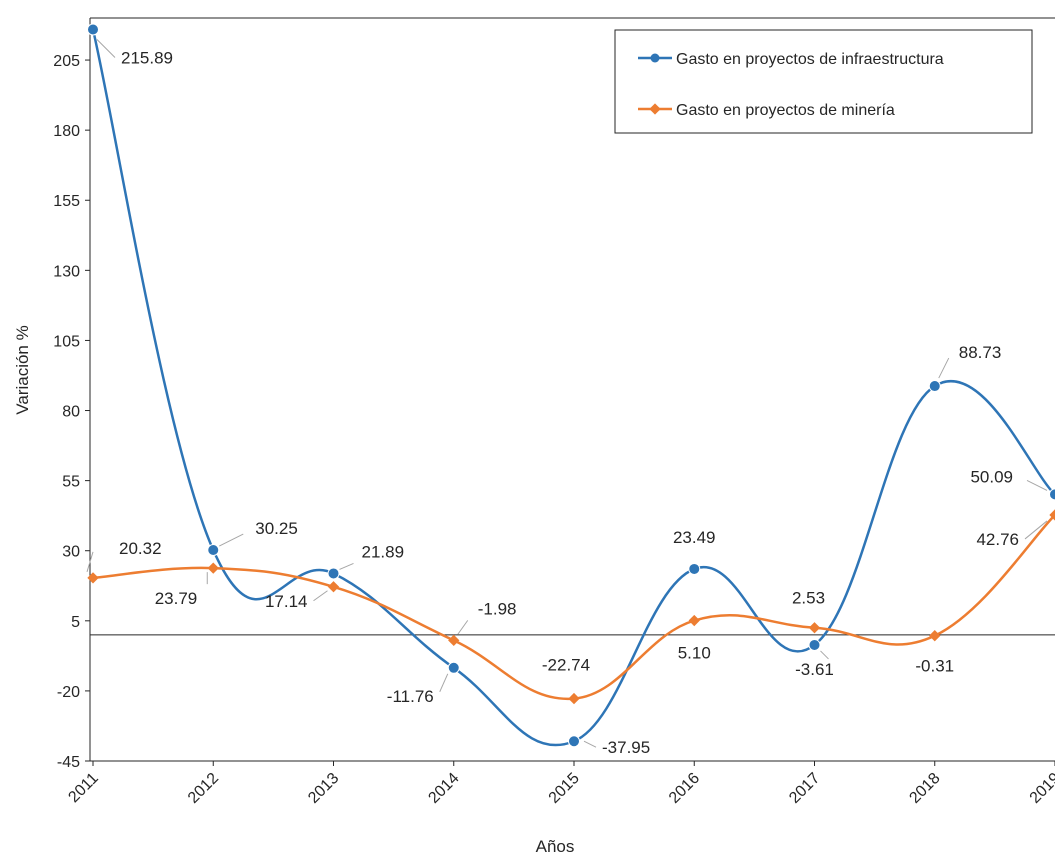  What do you see at coordinates (443, 788) in the screenshot?
I see `x-tick-label: 2014` at bounding box center [443, 788].